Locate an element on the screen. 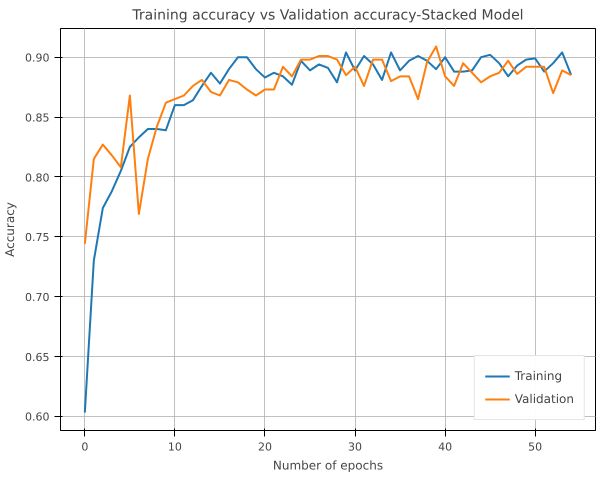  y-tick-label: 0.75 is located at coordinates (37, 237).